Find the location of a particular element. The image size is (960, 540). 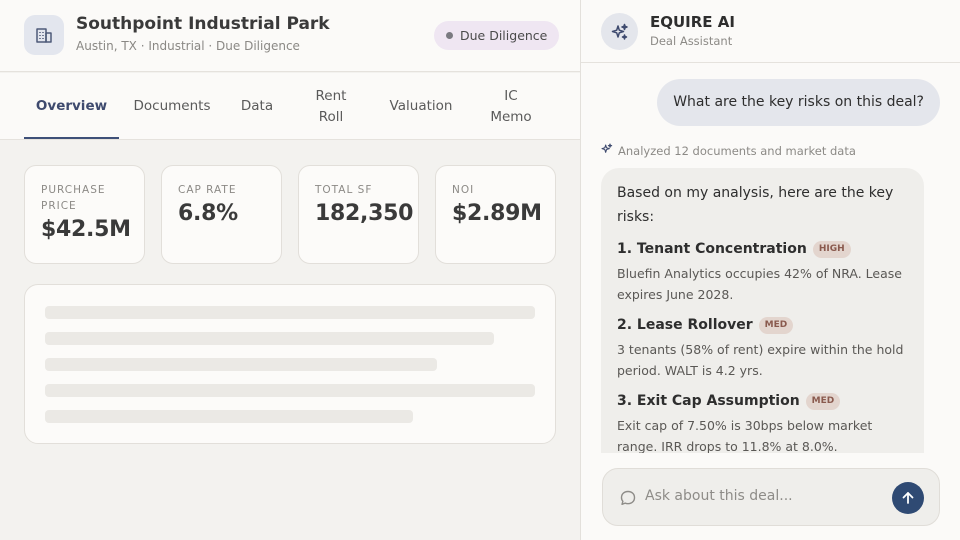

metric-value: $2.89M is located at coordinates (497, 213).